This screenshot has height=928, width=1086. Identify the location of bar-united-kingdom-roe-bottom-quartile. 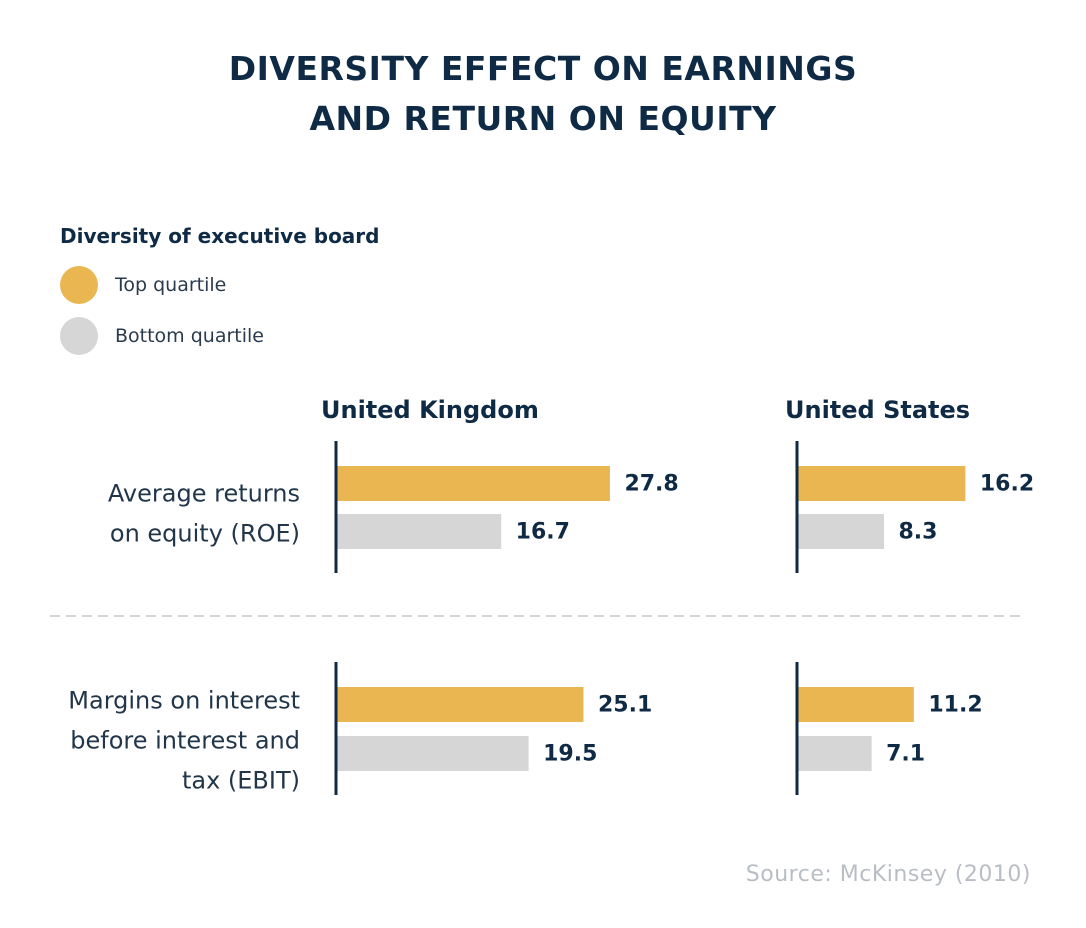
(419, 531).